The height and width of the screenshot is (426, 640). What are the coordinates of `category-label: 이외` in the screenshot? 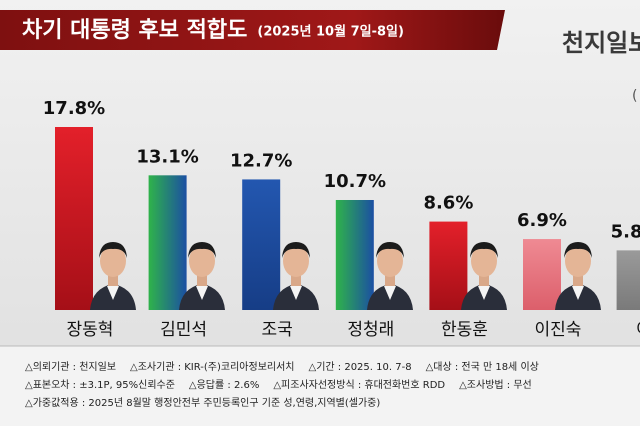 It's located at (638, 330).